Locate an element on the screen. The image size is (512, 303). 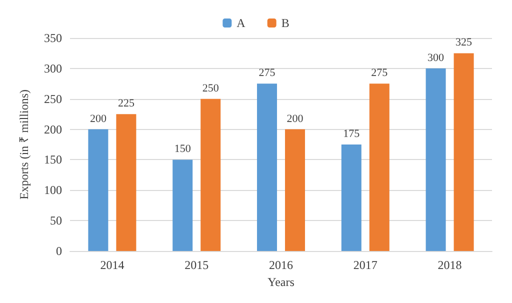
y-axis-title: Exports (in ₹ millions) is located at coordinates (24, 145).